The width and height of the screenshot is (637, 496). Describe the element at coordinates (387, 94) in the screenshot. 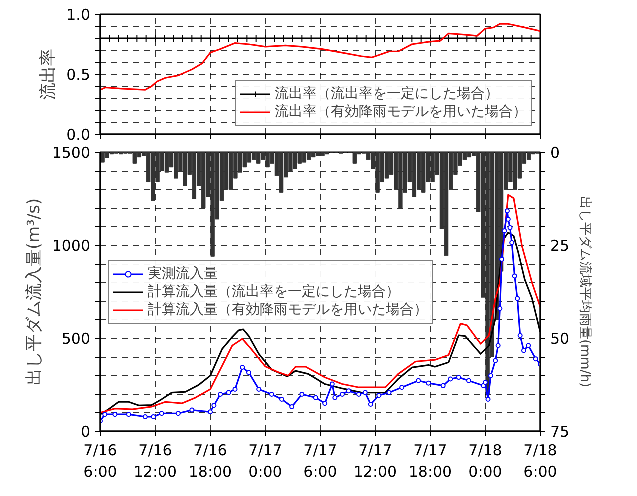

I see `legend-label: 流出率（流出率を一定にした場合）` at that location.